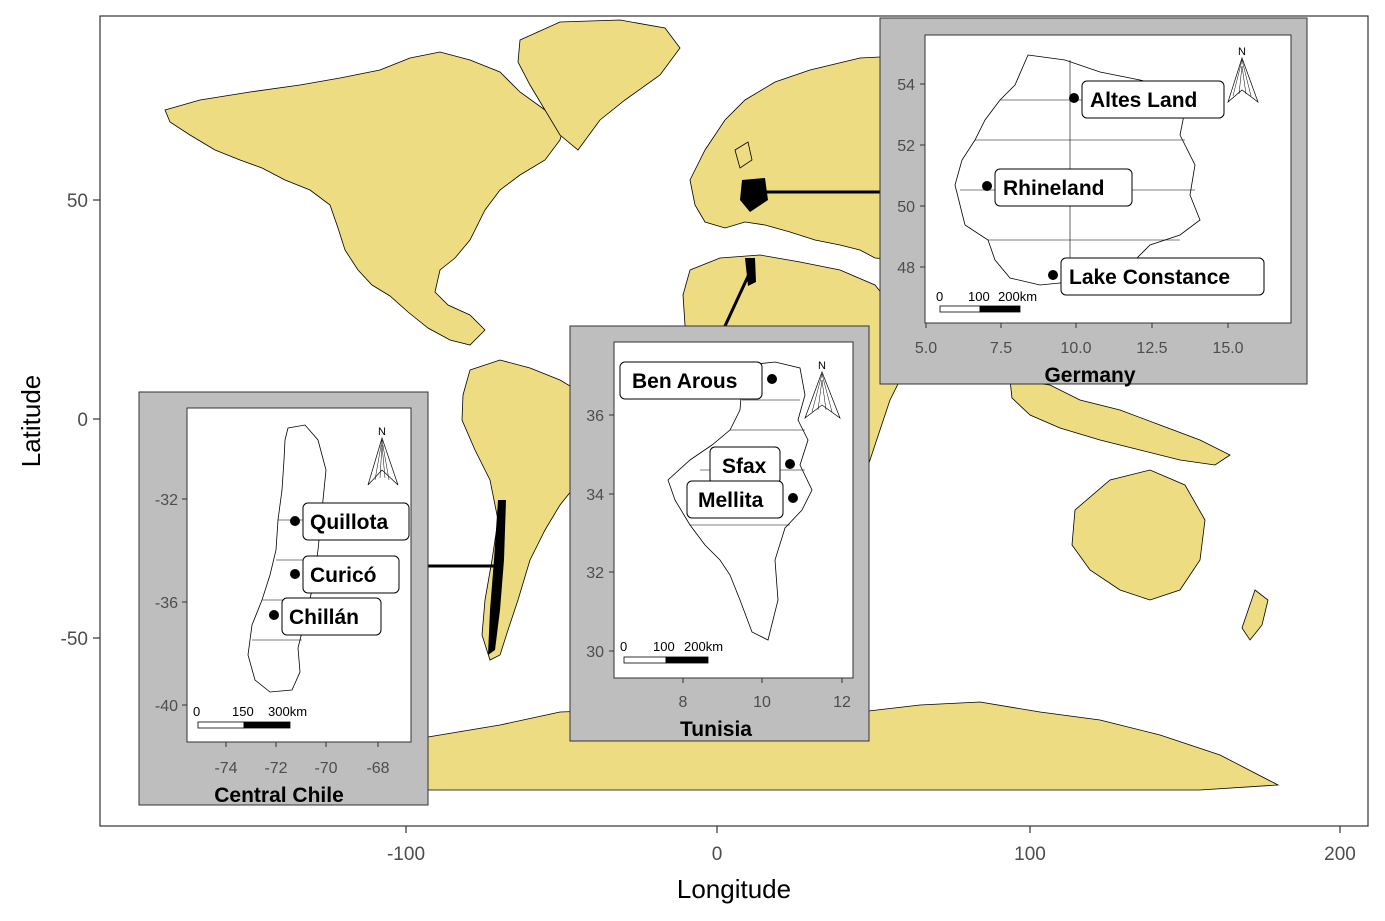 The height and width of the screenshot is (921, 1385). What do you see at coordinates (1120, 422) in the screenshot?
I see `se-asia-islands` at bounding box center [1120, 422].